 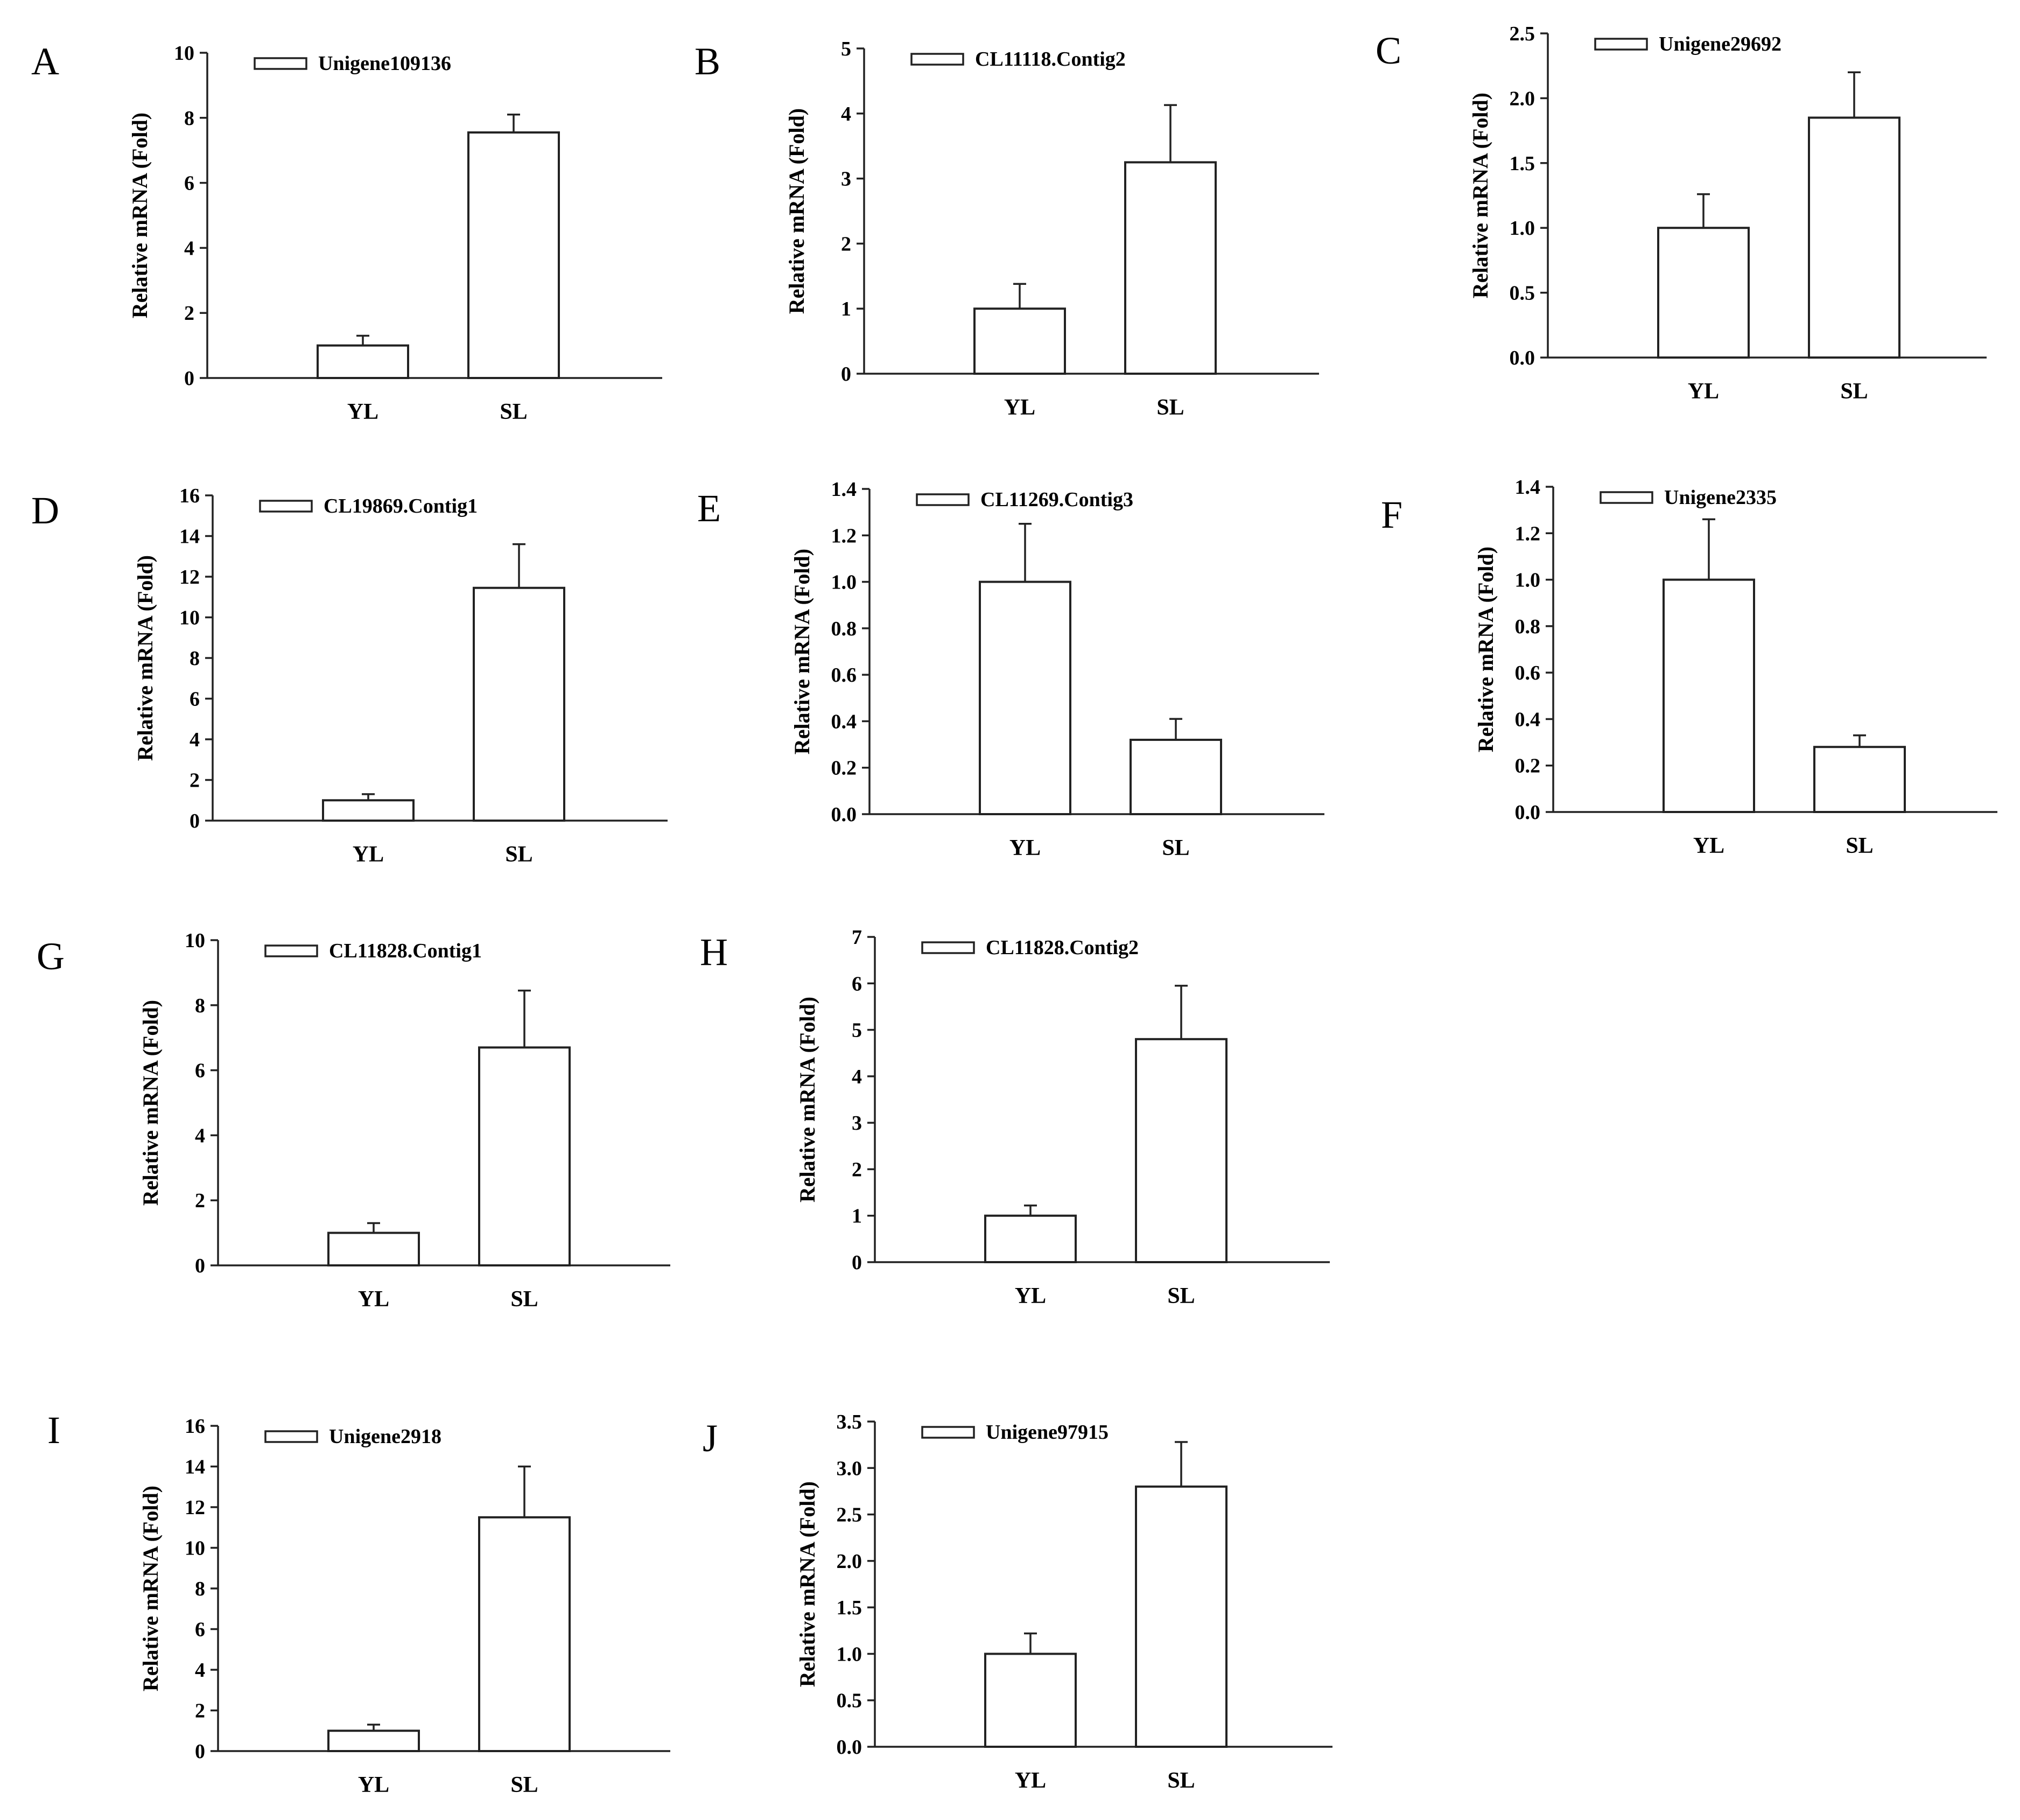 What do you see at coordinates (1522, 34) in the screenshot?
I see `panel-c-ytick-label-5: 2.5` at bounding box center [1522, 34].